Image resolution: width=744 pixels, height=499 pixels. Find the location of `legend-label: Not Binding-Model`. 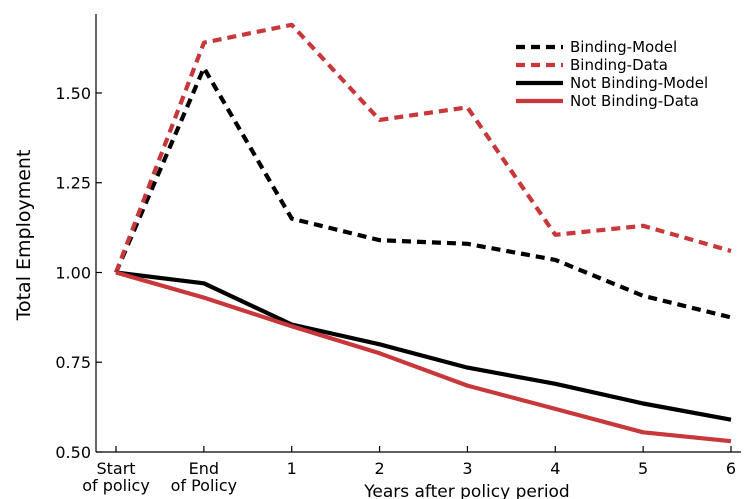

legend-label: Not Binding-Model is located at coordinates (639, 83).